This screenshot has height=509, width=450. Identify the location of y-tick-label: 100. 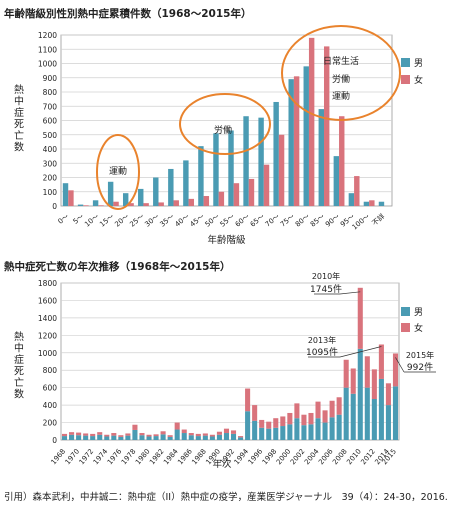
(50, 192).